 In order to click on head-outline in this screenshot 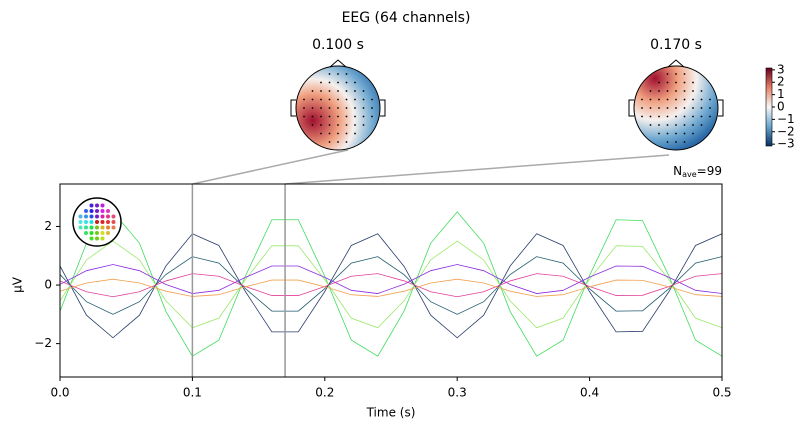, I will do `click(676, 88)`.